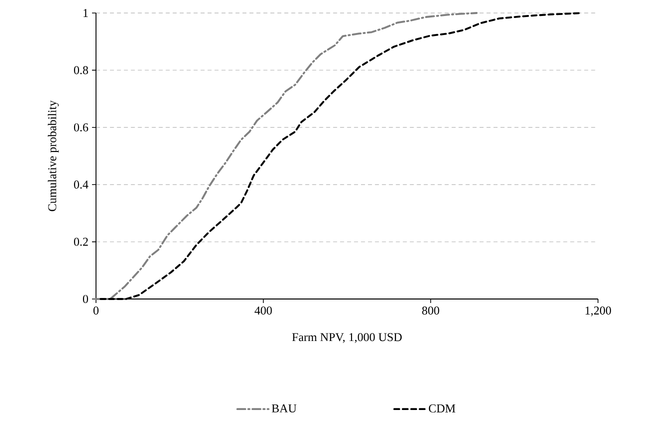  What do you see at coordinates (86, 13) in the screenshot?
I see `y-tick-label: 1` at bounding box center [86, 13].